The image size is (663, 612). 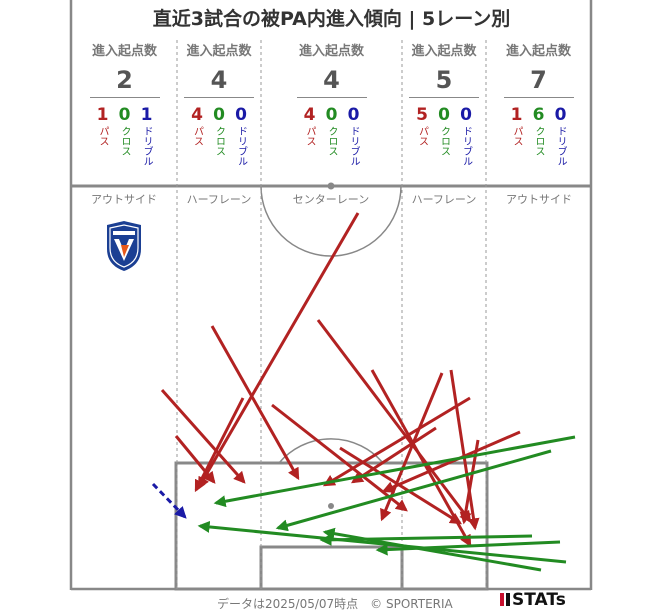 I want to click on page-title: 直近3試合の被PA内進入傾向 | 5レーン別, so click(x=331, y=19).